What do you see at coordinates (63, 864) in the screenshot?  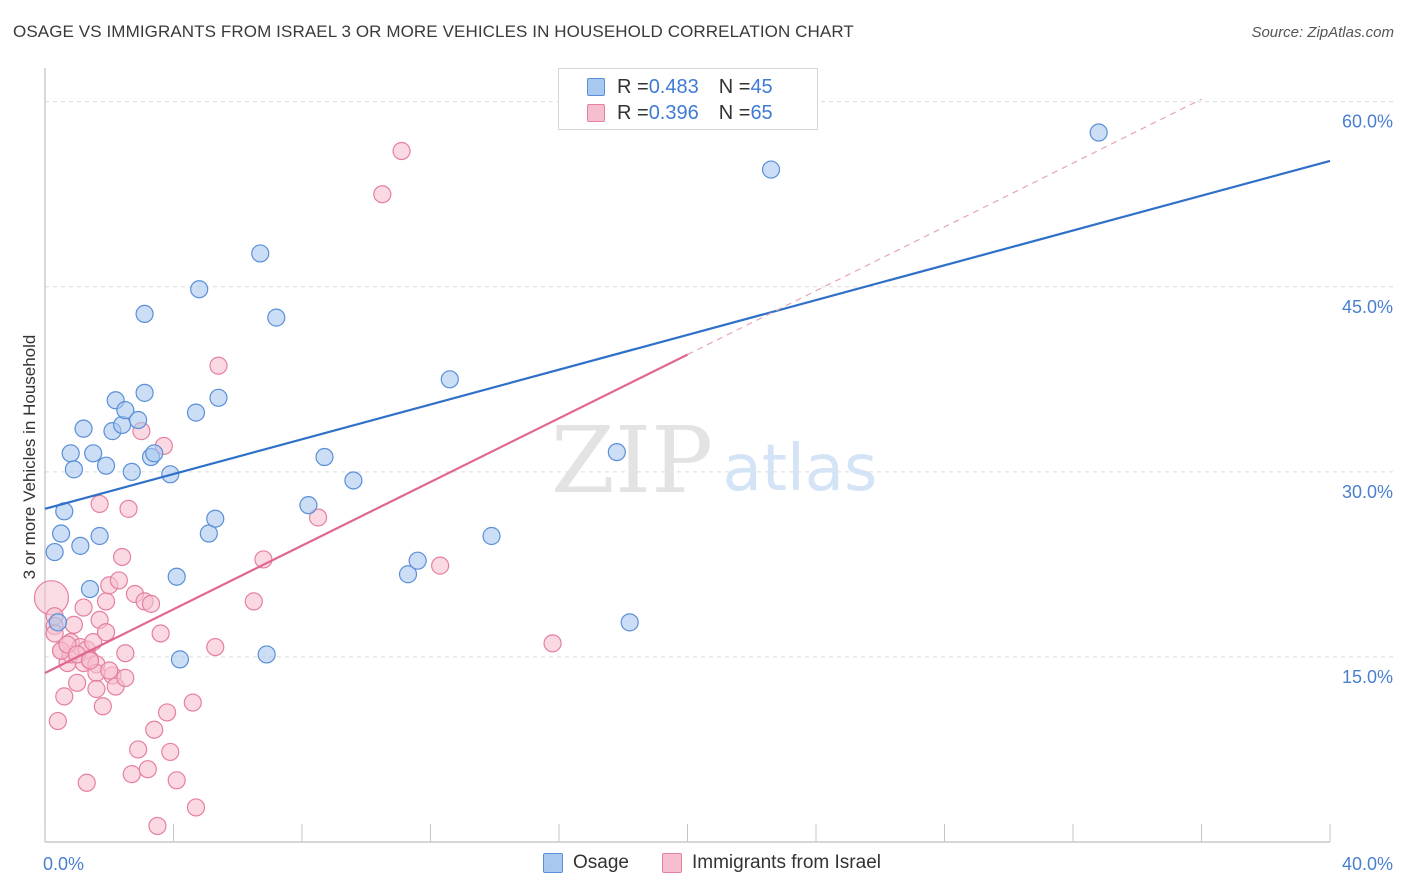 I see `x-tick-label: 0.0%` at bounding box center [63, 864].